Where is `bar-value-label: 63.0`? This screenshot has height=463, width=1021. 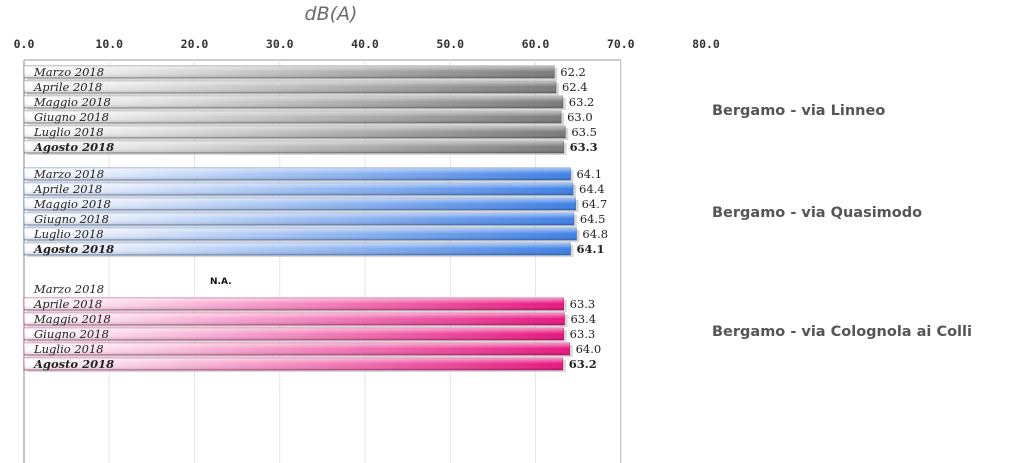 bar-value-label: 63.0 is located at coordinates (580, 117).